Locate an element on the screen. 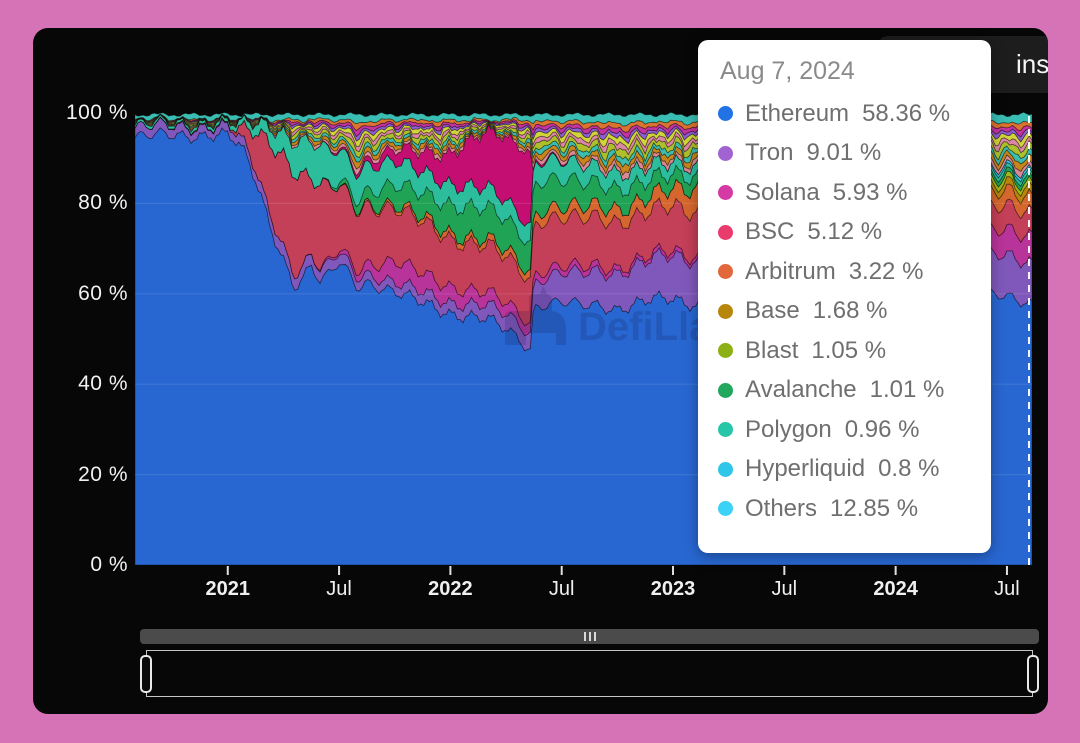 Image resolution: width=1080 pixels, height=743 pixels. time-range-brush is located at coordinates (589, 673).